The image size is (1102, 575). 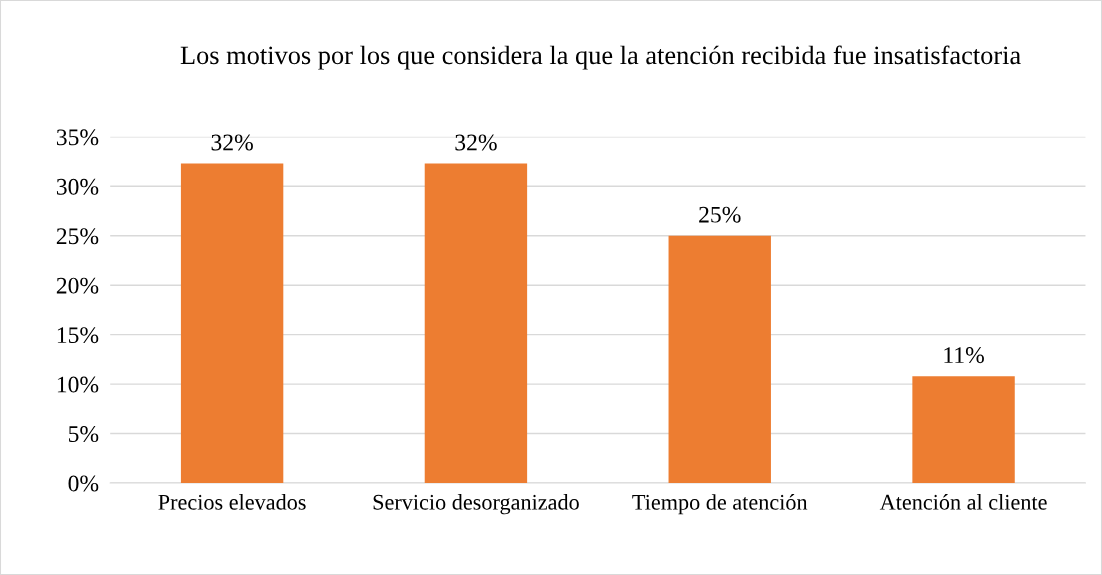 What do you see at coordinates (963, 502) in the screenshot?
I see `x-tick-label: Atención al cliente` at bounding box center [963, 502].